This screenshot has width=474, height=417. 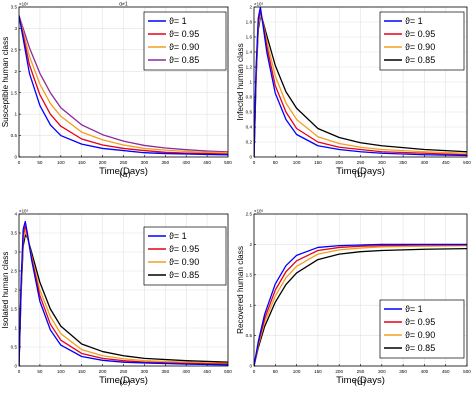 What do you see at coordinates (123, 5) in the screenshot?
I see `chart-title: α≠1` at bounding box center [123, 5].